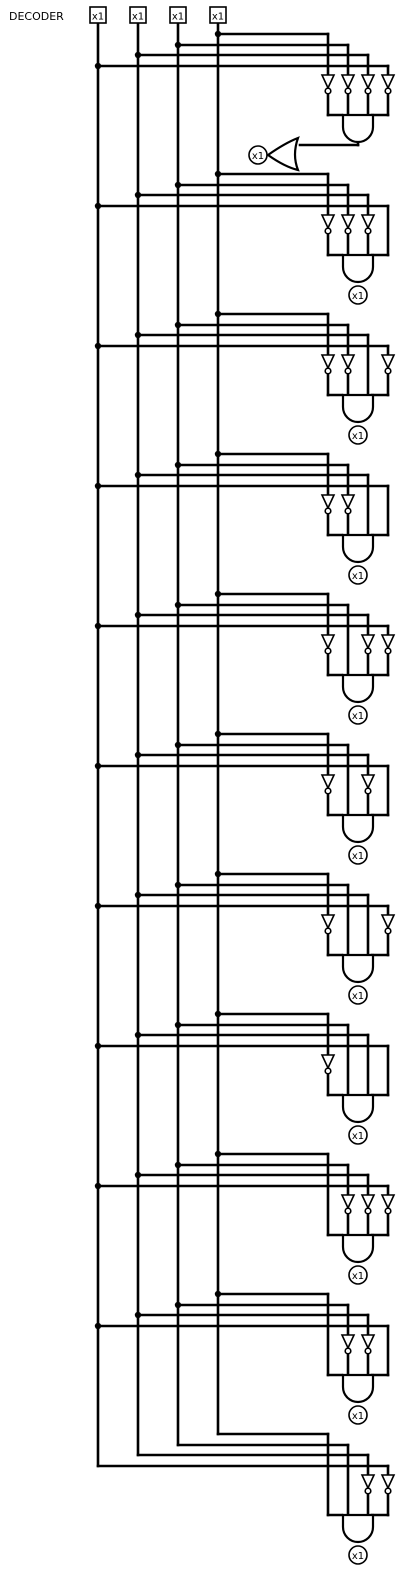  What do you see at coordinates (283, 154) in the screenshot?
I see `or-gate` at bounding box center [283, 154].